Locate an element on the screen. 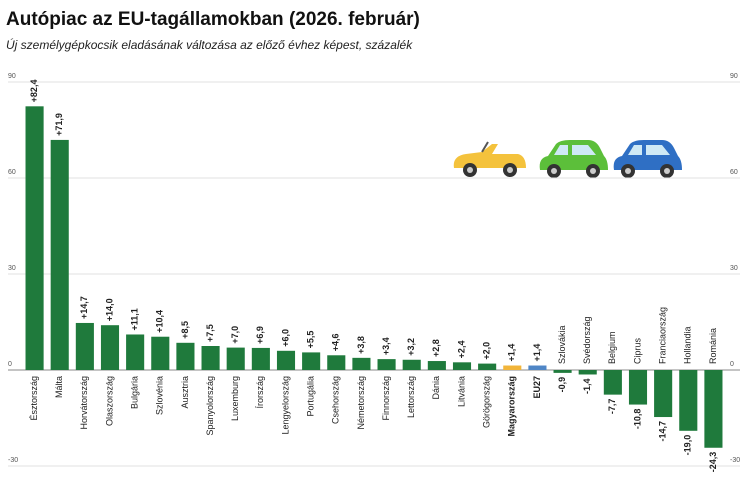  value-label: +71,9 is located at coordinates (59, 124).